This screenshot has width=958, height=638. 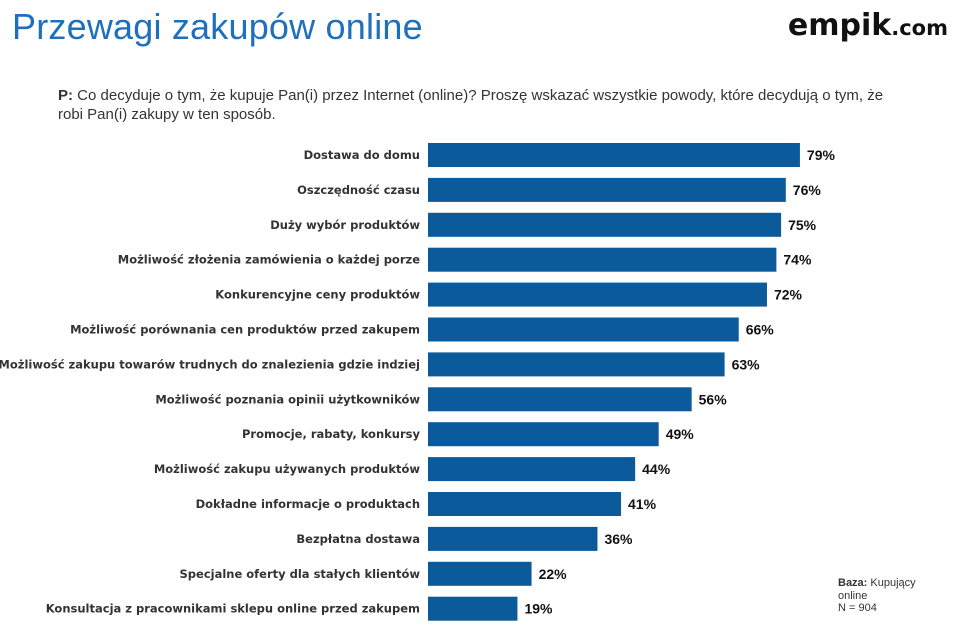 What do you see at coordinates (877, 589) in the screenshot?
I see `base-text: Kupujący online` at bounding box center [877, 589].